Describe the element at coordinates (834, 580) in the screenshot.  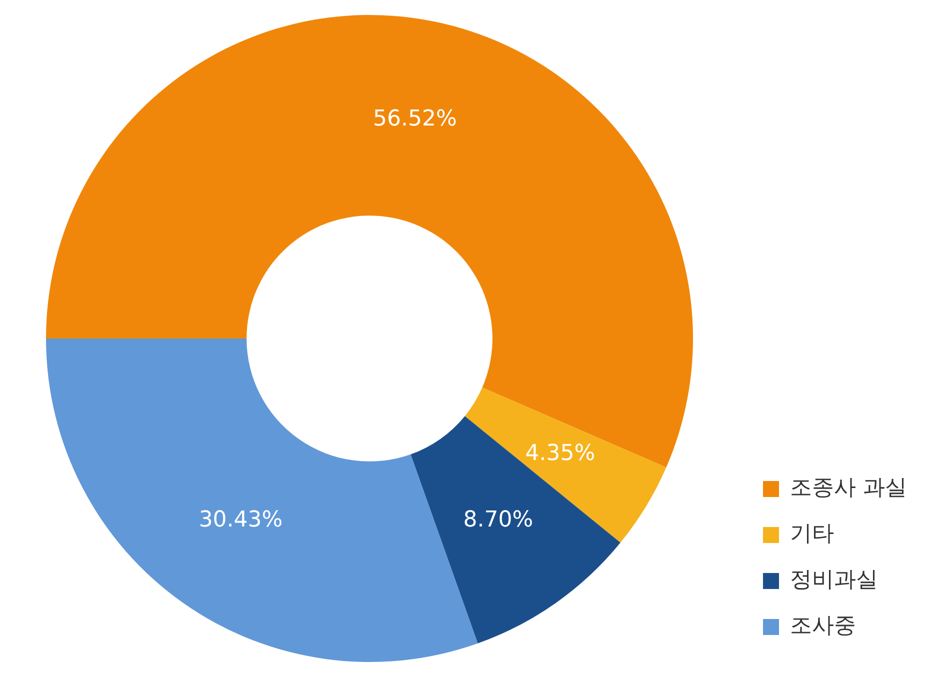
I see `legend-label: 정비과실` at that location.